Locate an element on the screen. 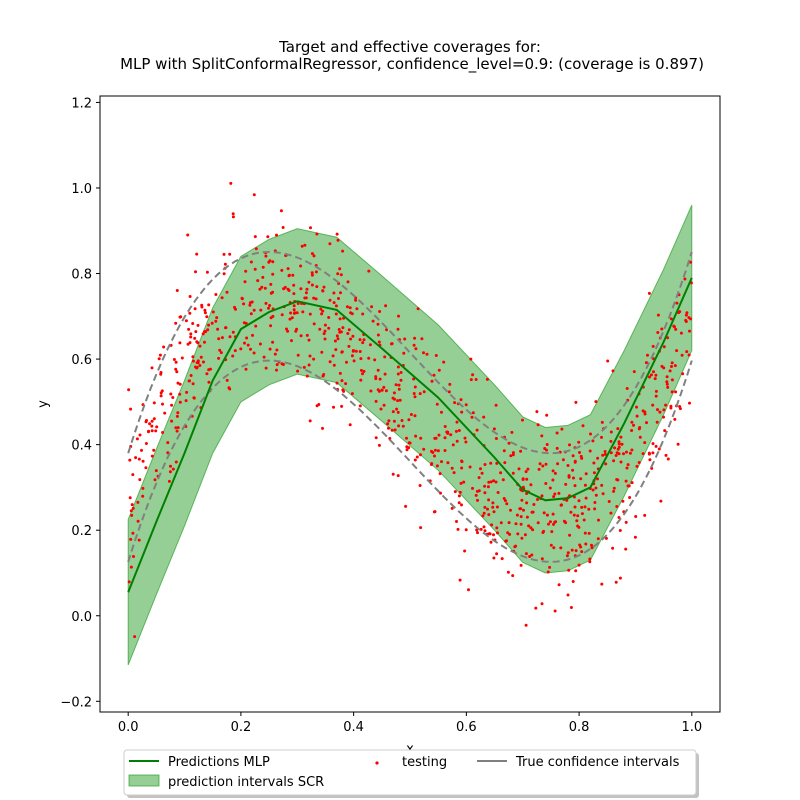  x-axis-ticks: 0.0 0.2 0.4 0.6 0.8 1.0 is located at coordinates (410, 723).